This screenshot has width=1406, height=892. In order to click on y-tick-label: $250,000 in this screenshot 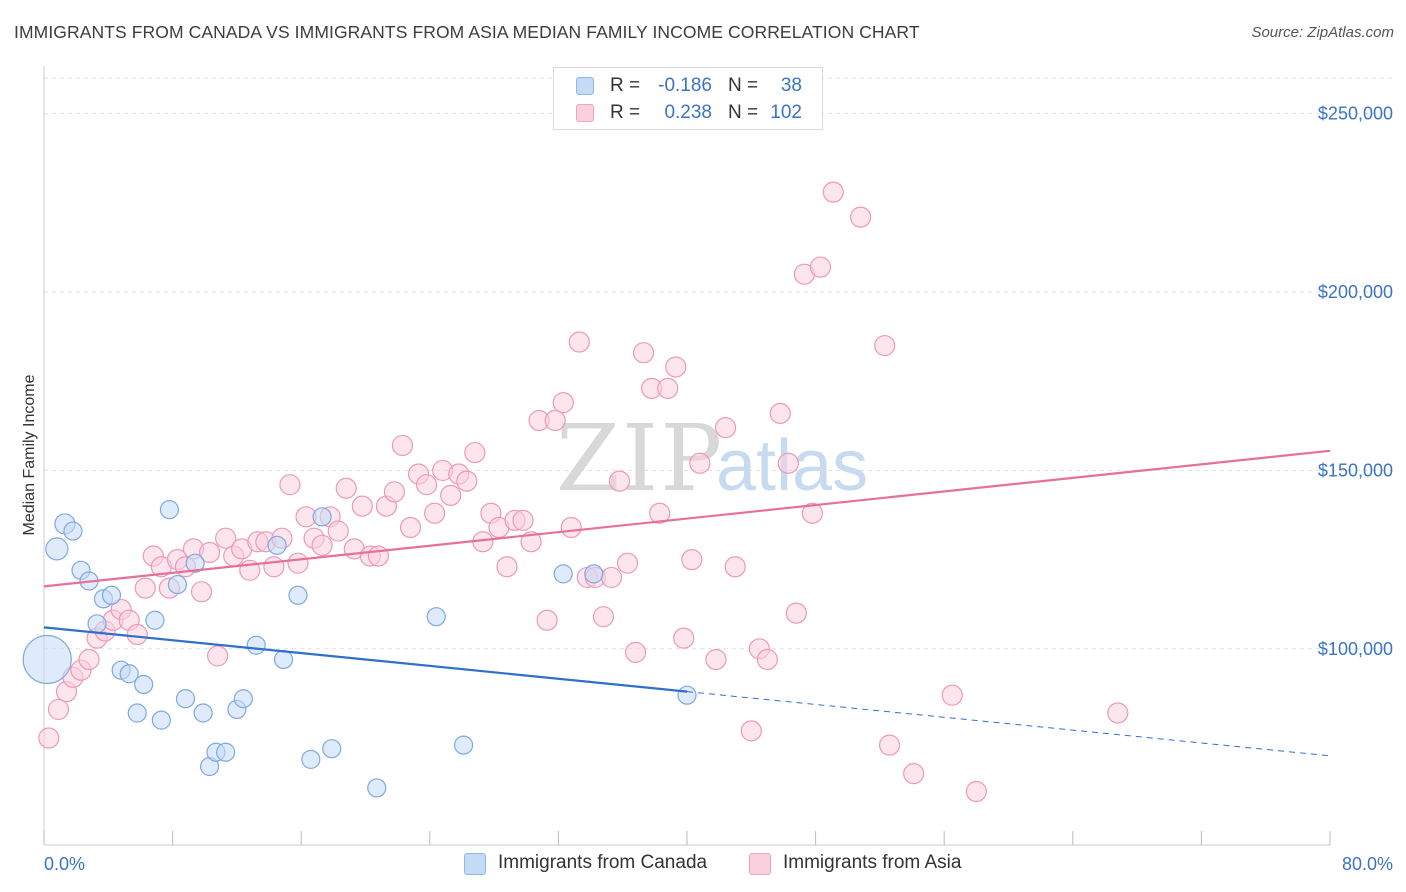, I will do `click(1355, 114)`.